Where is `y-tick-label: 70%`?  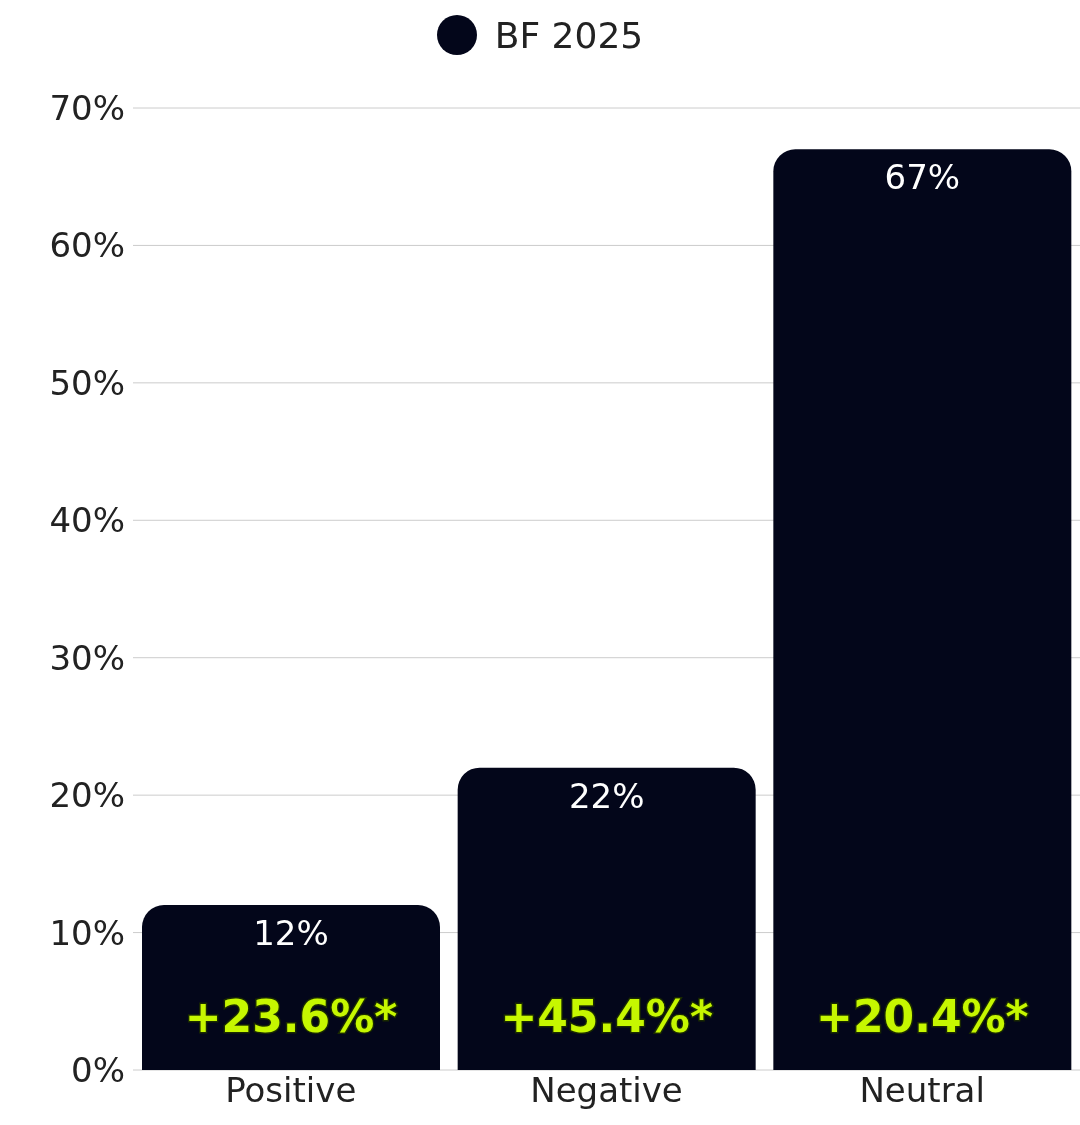
y-tick-label: 70% is located at coordinates (87, 108).